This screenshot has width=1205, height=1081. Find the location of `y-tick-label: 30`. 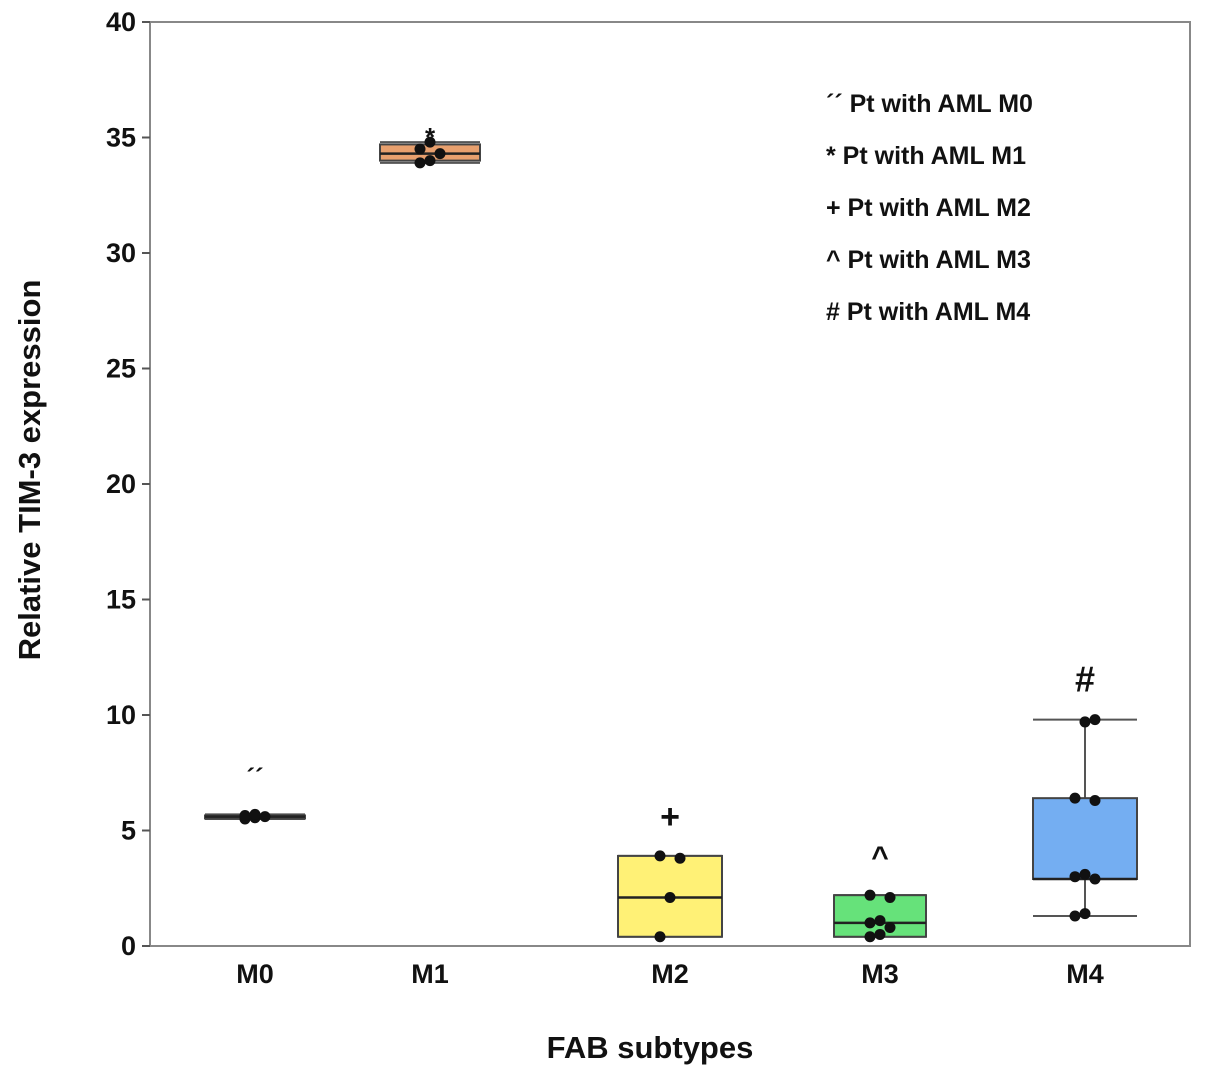

y-tick-label: 30 is located at coordinates (121, 253).